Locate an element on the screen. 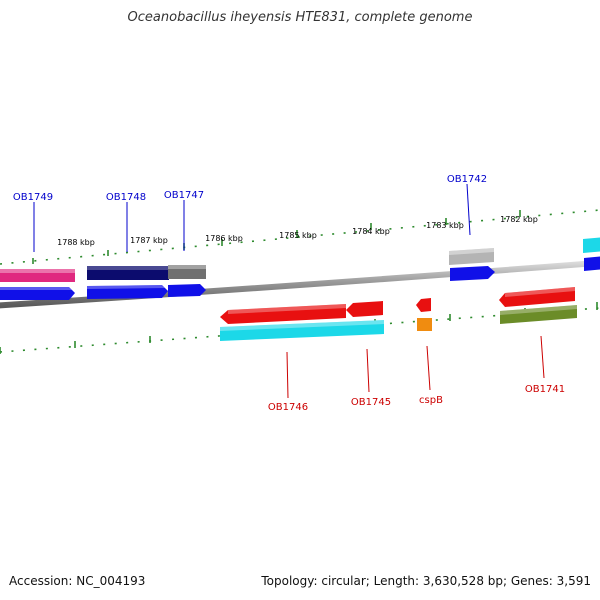 Image resolution: width=600 pixels, height=600 pixels. forward-leader-lines is located at coordinates (252, 217).